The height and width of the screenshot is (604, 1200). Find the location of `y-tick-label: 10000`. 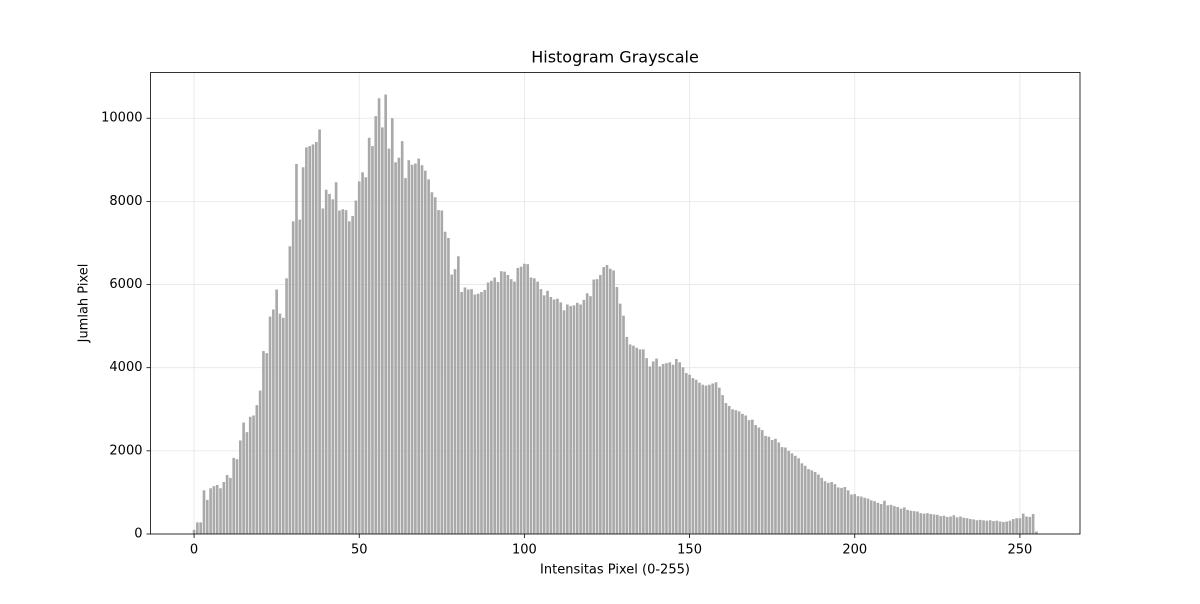

y-tick-label: 10000 is located at coordinates (121, 118).